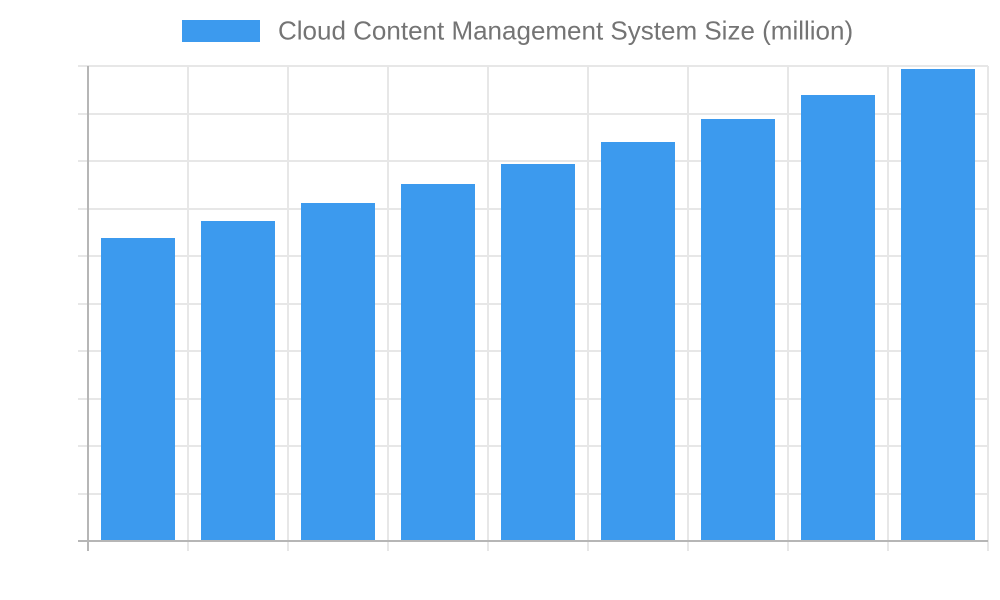  I want to click on y-axis-line, so click(88, 308).